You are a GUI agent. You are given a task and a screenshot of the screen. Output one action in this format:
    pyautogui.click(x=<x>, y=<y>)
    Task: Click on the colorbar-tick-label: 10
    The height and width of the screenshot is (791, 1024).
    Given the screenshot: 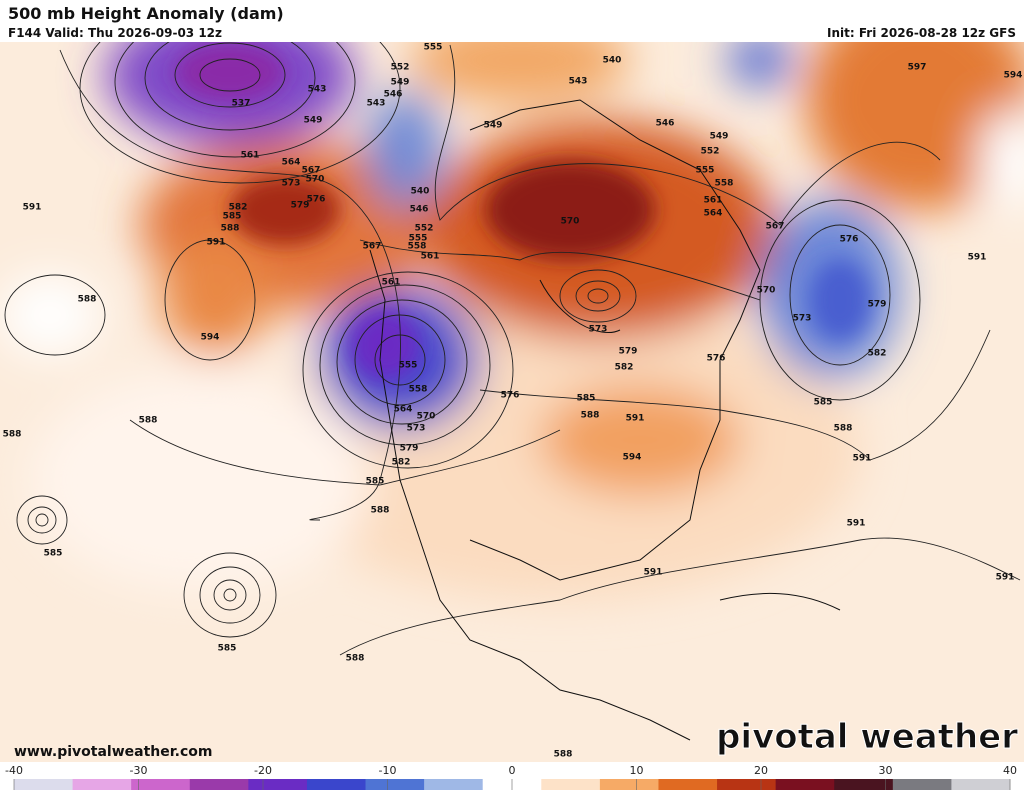 What is the action you would take?
    pyautogui.click(x=637, y=770)
    